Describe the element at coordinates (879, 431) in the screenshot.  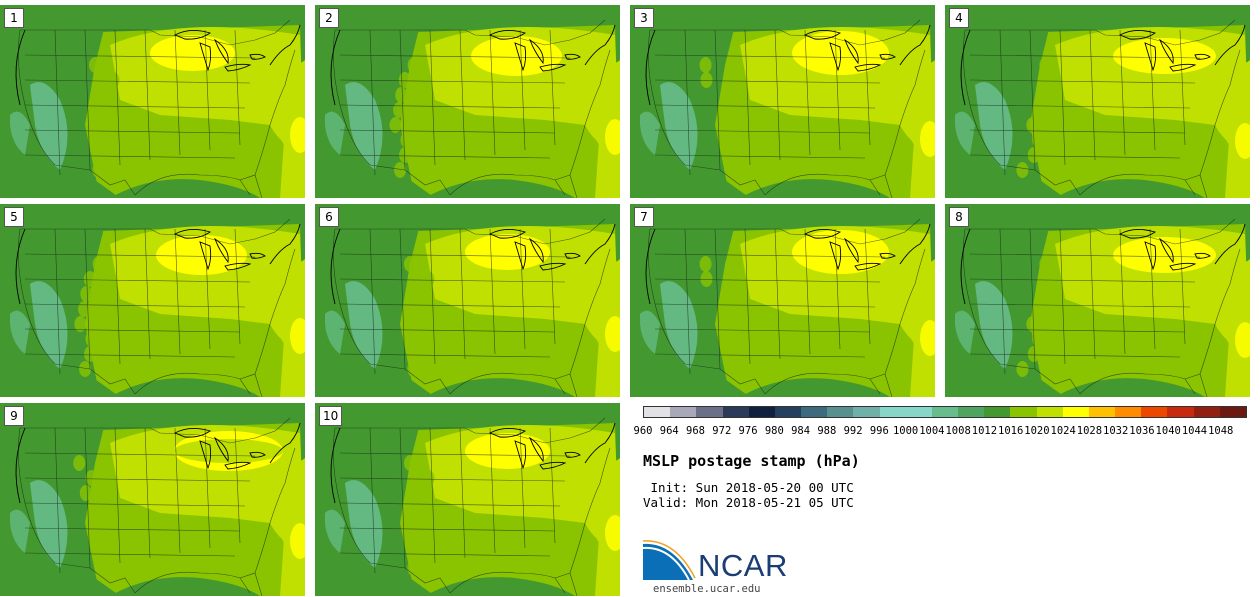
I see `colorbar-tick-label: 996` at that location.